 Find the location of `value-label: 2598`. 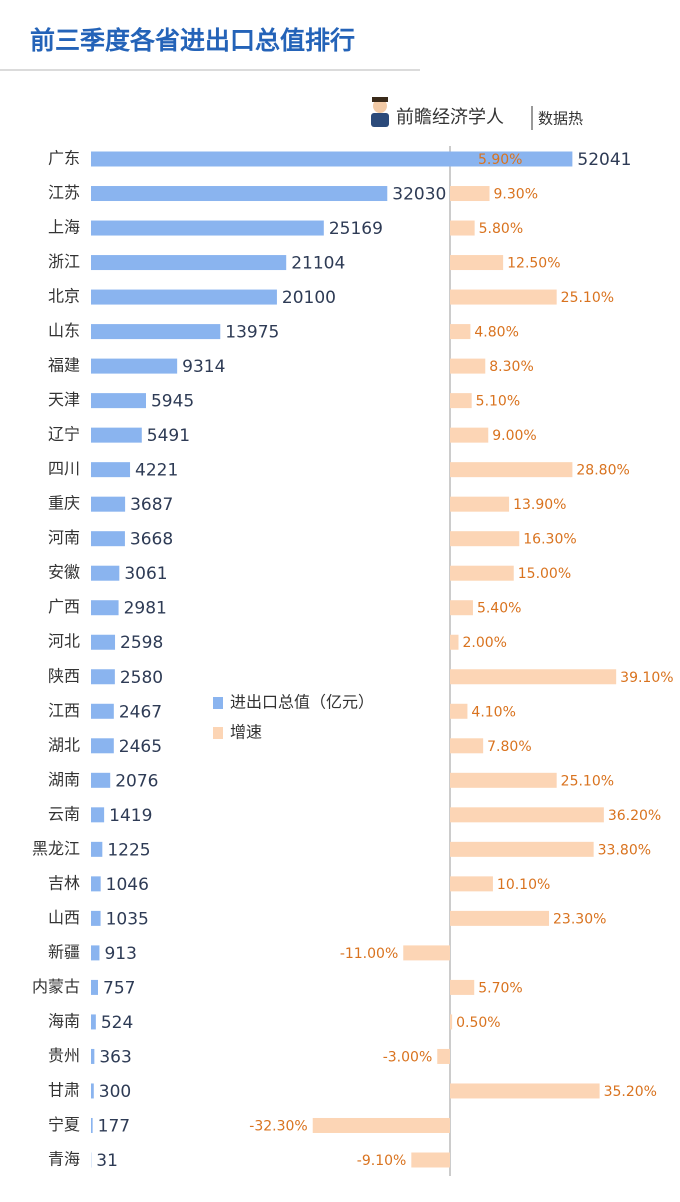

value-label: 2598 is located at coordinates (141, 643).